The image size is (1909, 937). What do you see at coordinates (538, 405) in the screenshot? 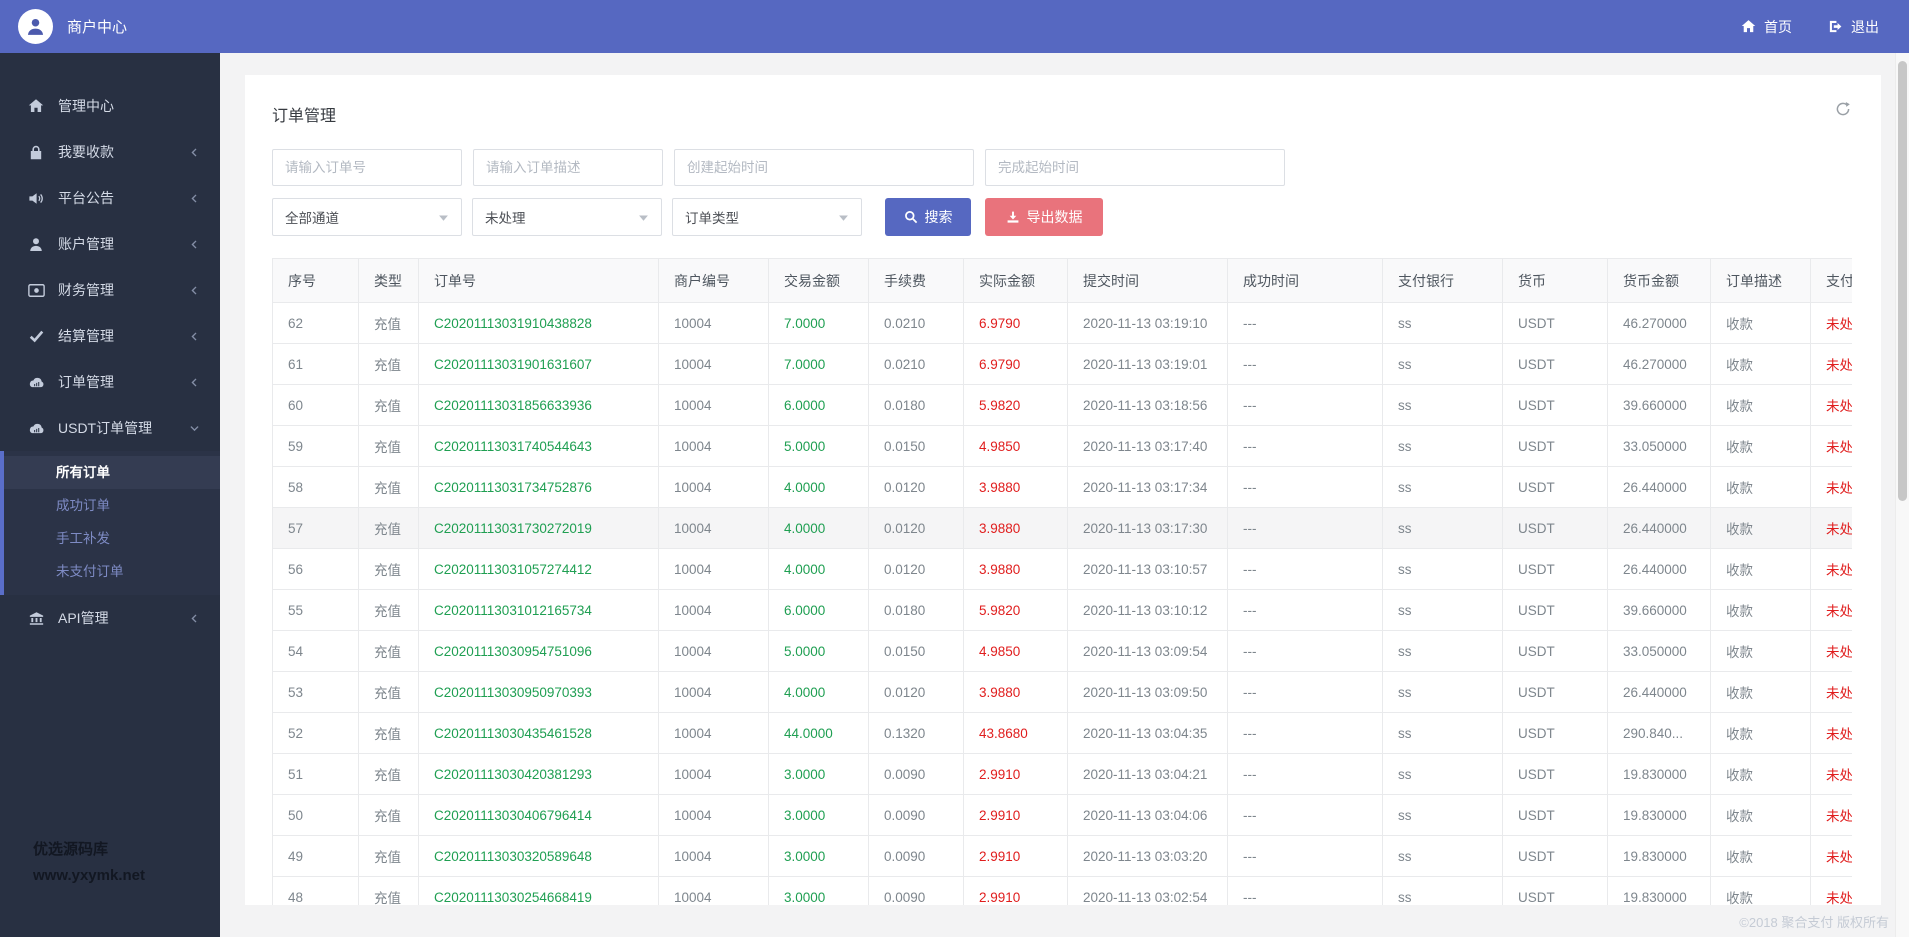
I see `cell-订单号: C20201113031856633936` at bounding box center [538, 405].